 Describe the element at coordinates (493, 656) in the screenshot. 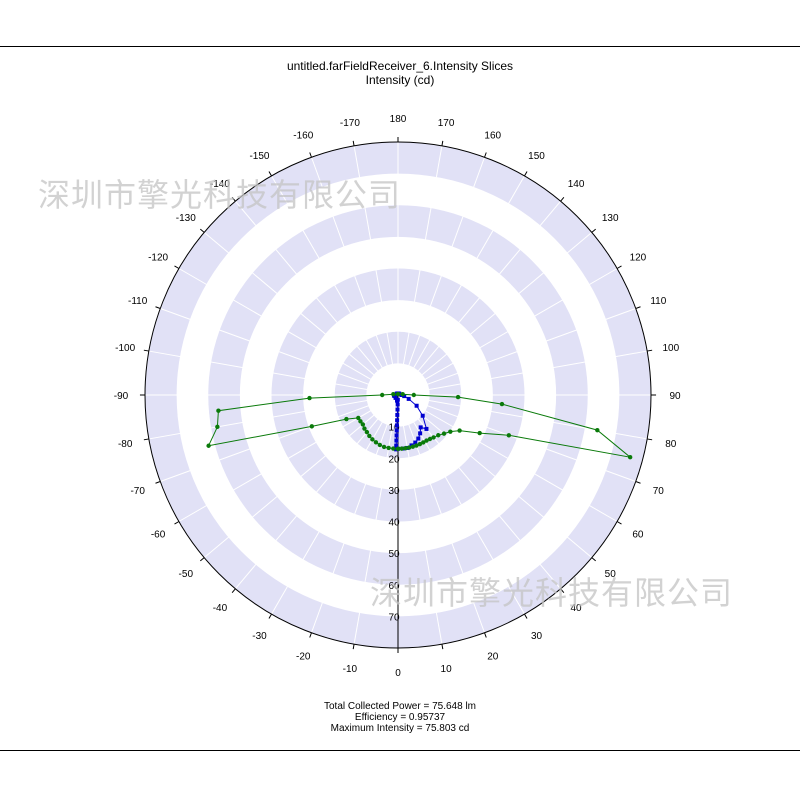

I see `angle-tick-label: 20` at that location.